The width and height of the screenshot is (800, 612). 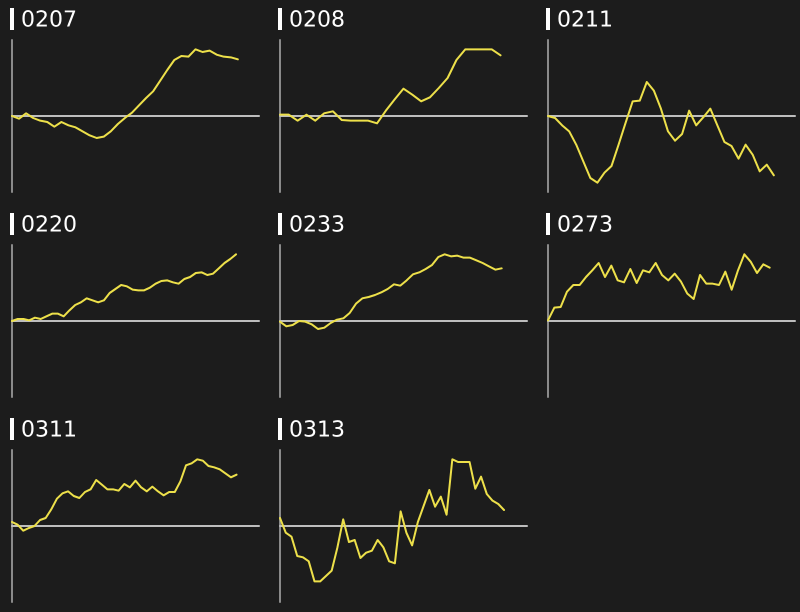 What do you see at coordinates (317, 430) in the screenshot?
I see `chart-title: 0313` at bounding box center [317, 430].